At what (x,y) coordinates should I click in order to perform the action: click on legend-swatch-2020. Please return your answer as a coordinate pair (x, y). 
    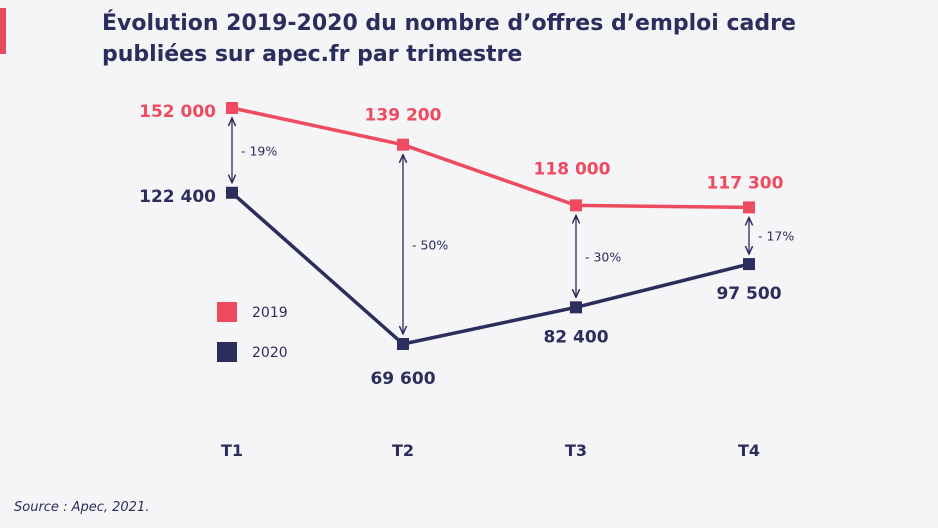
    Looking at the image, I should click on (227, 352).